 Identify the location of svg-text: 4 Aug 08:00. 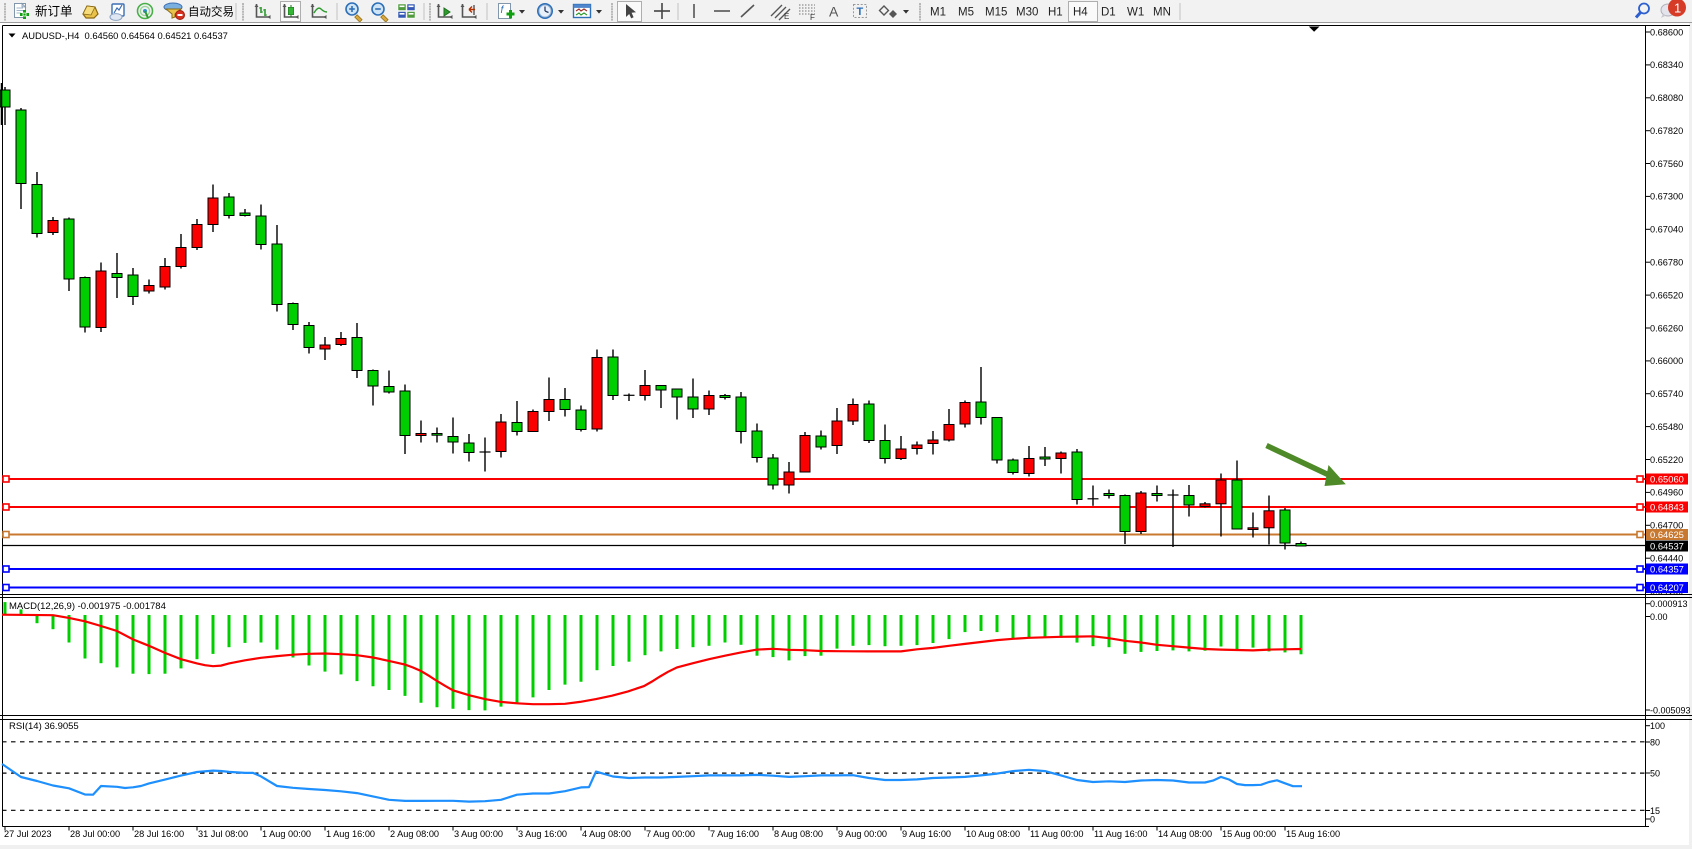
(606, 834).